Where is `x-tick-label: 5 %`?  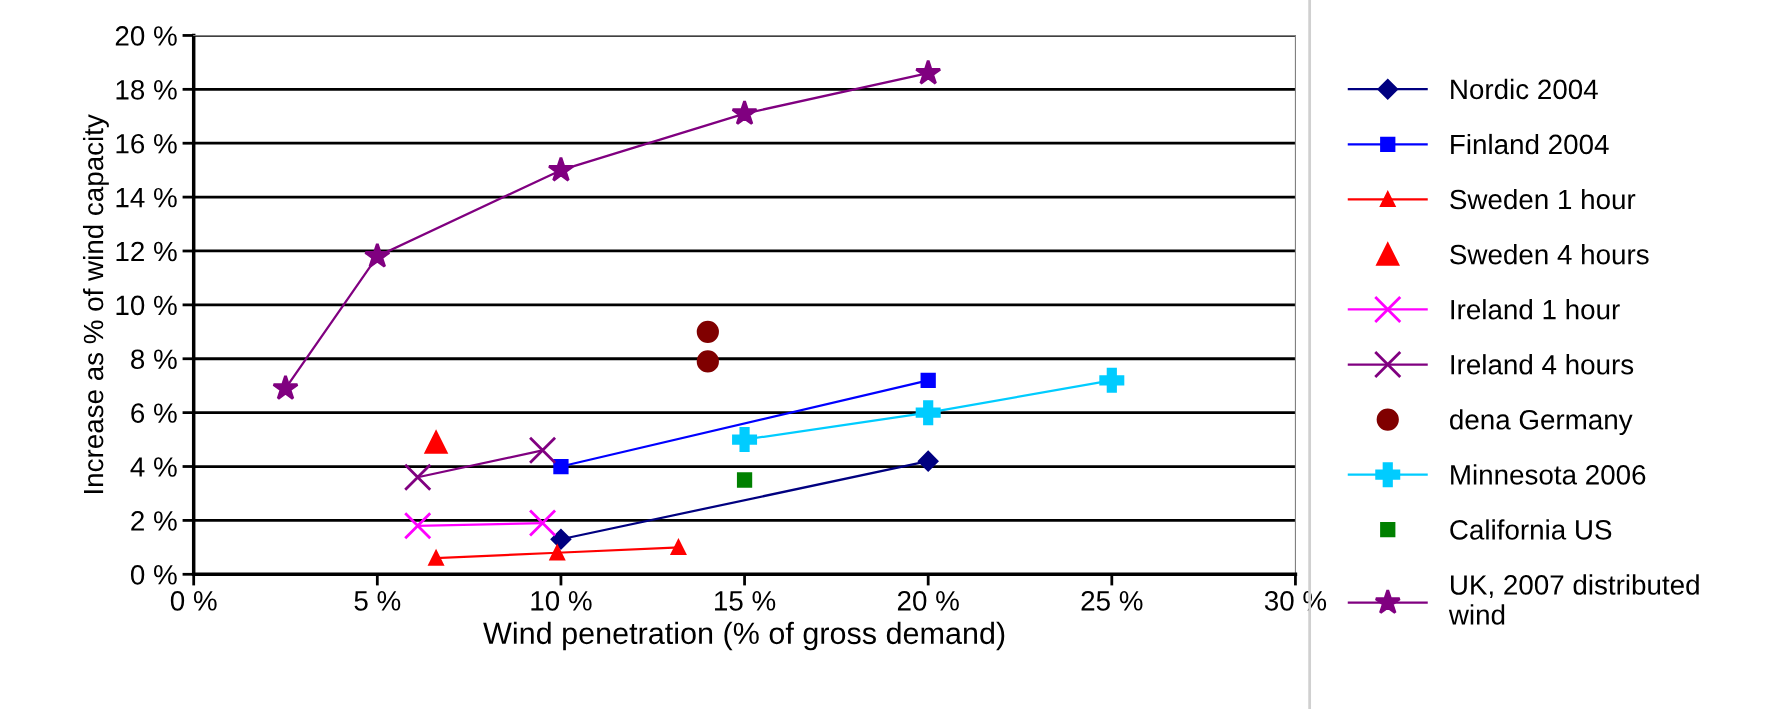
x-tick-label: 5 % is located at coordinates (377, 601).